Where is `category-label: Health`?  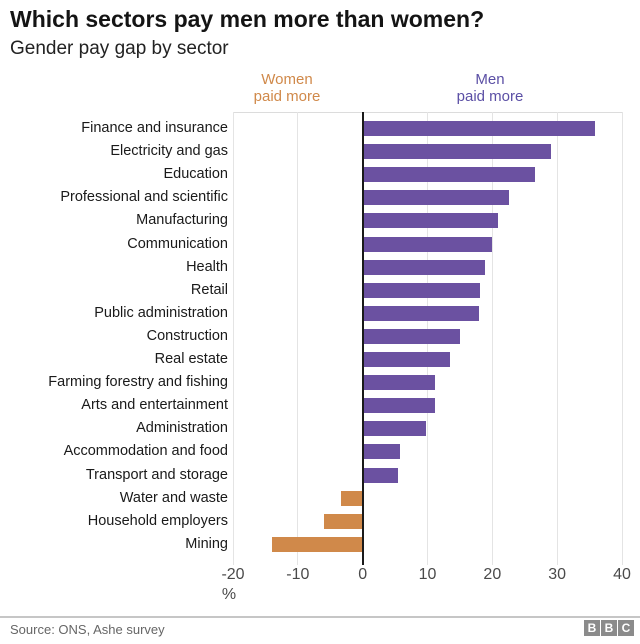 category-label: Health is located at coordinates (207, 266).